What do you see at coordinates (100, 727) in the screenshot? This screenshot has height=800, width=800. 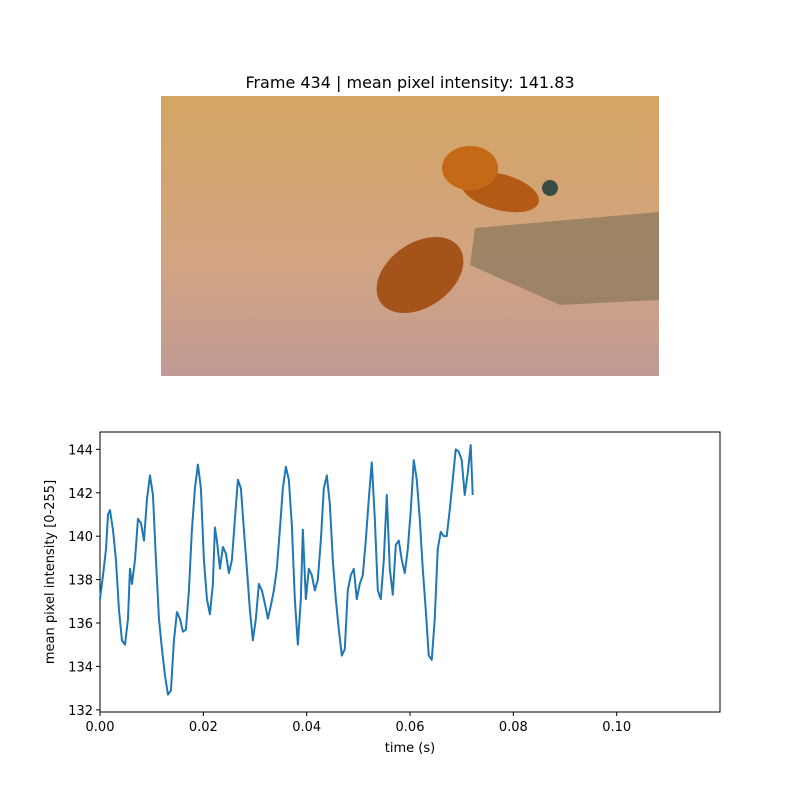 I see `x-tick-label: 0.00` at bounding box center [100, 727].